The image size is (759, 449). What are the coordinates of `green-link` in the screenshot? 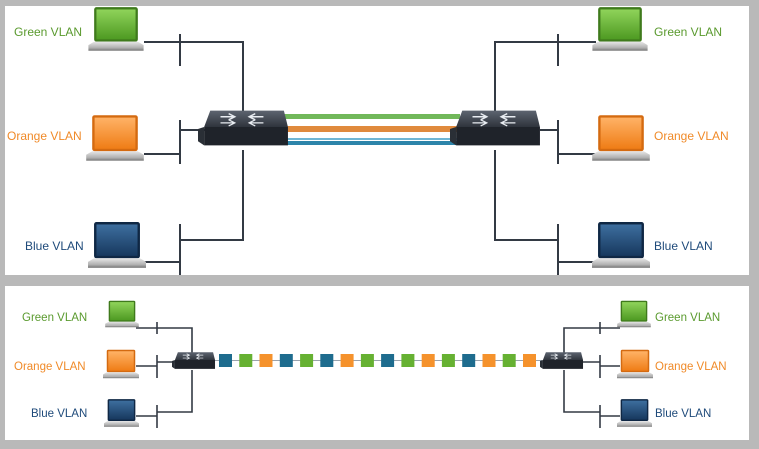 It's located at (370, 116).